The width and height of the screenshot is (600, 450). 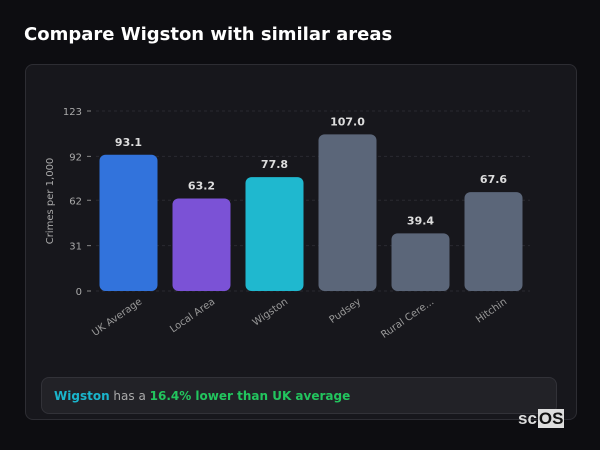 What do you see at coordinates (274, 234) in the screenshot?
I see `bar-wigston` at bounding box center [274, 234].